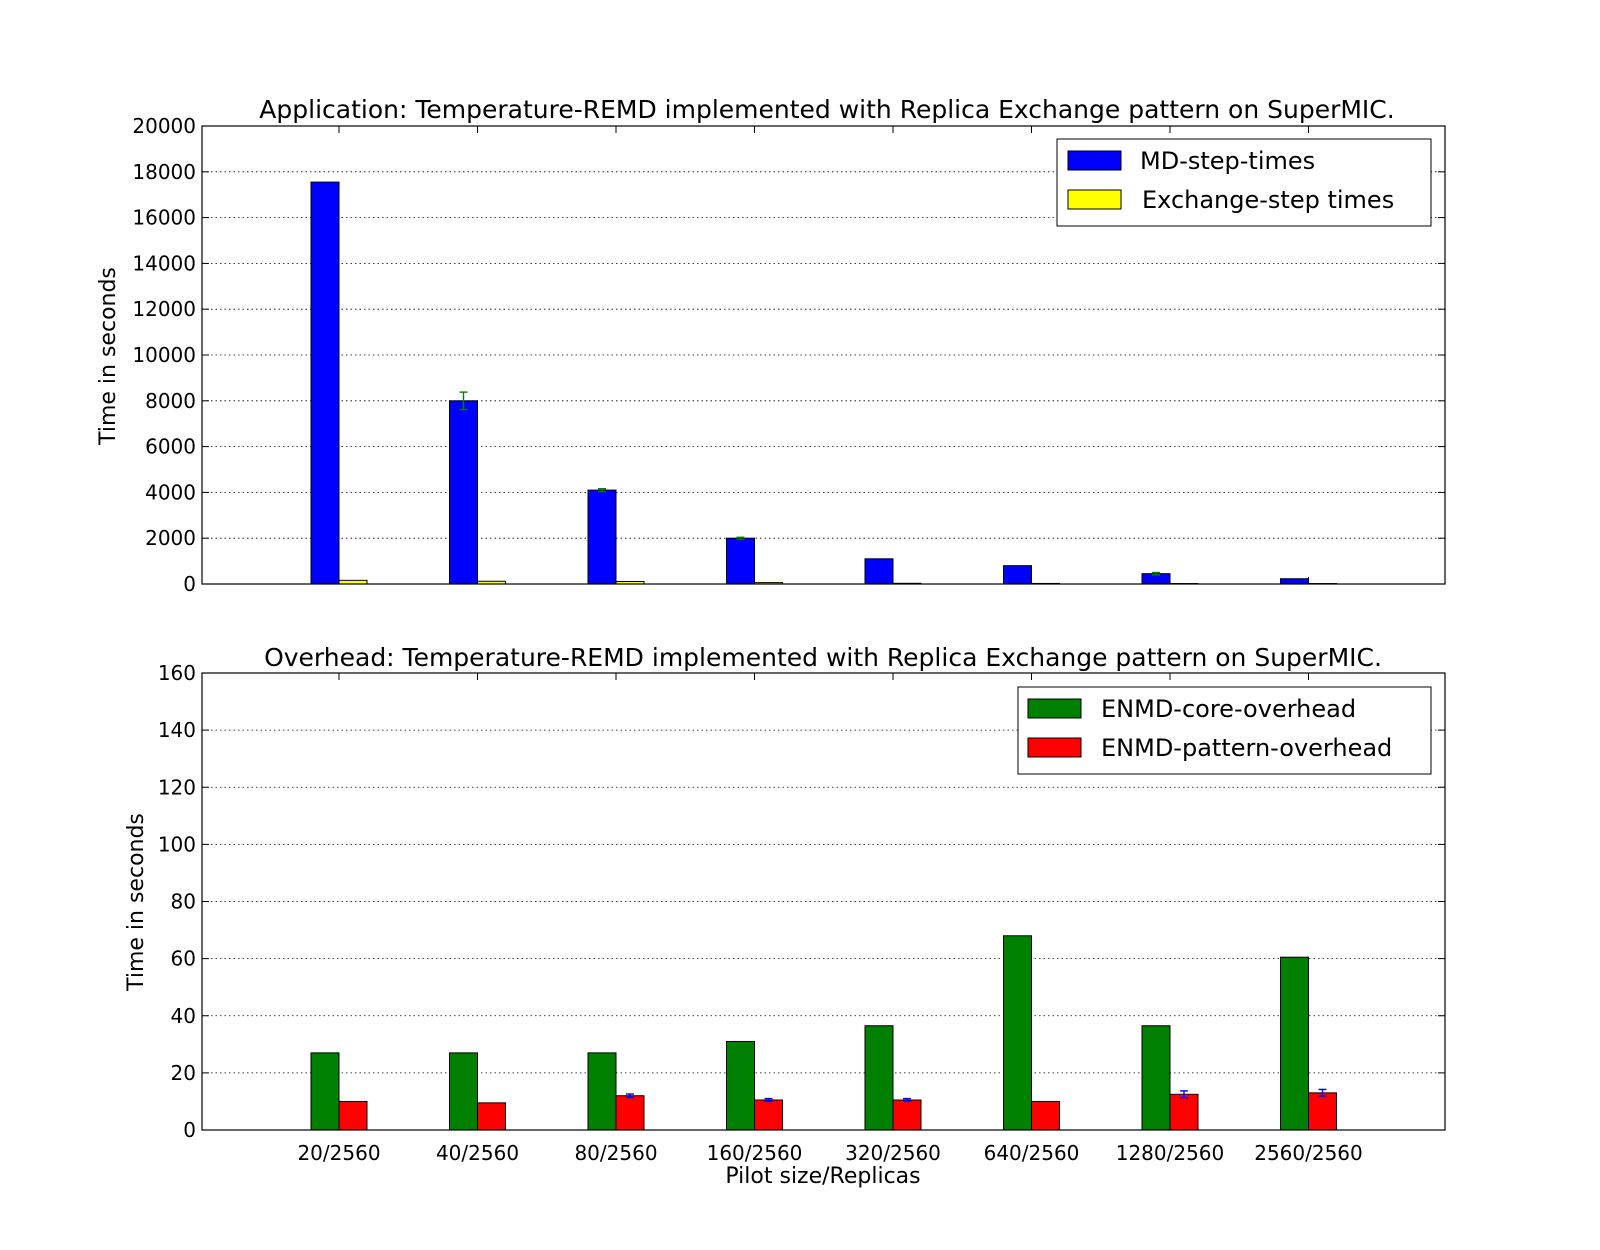  Describe the element at coordinates (1227, 161) in the screenshot. I see `legend-label-md-step-times: MD-step-times` at that location.